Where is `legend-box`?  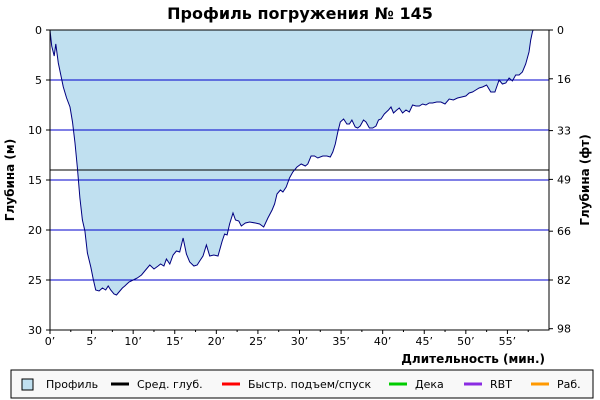
legend-box is located at coordinates (302, 384).